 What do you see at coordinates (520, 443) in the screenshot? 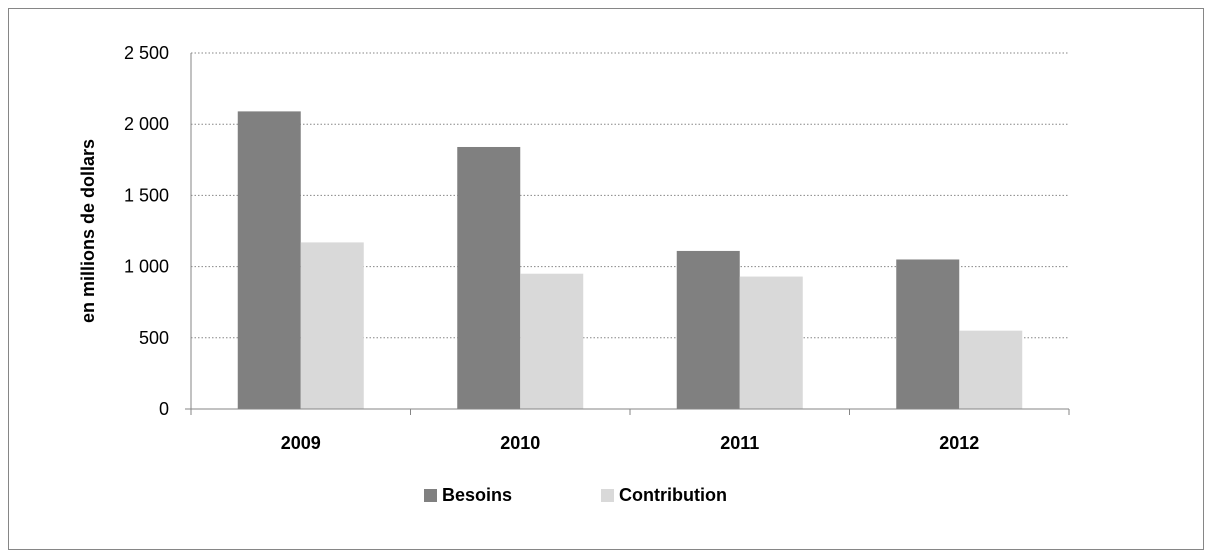
I see `x-tick-label: 2010` at bounding box center [520, 443].